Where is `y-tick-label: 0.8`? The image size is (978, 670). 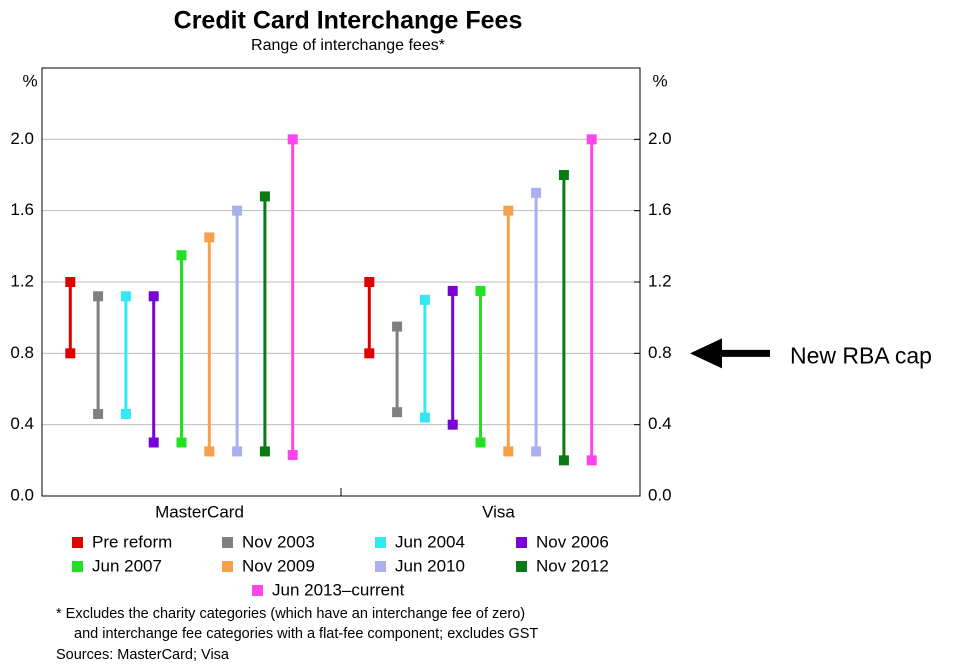
y-tick-label: 0.8 is located at coordinates (22, 352).